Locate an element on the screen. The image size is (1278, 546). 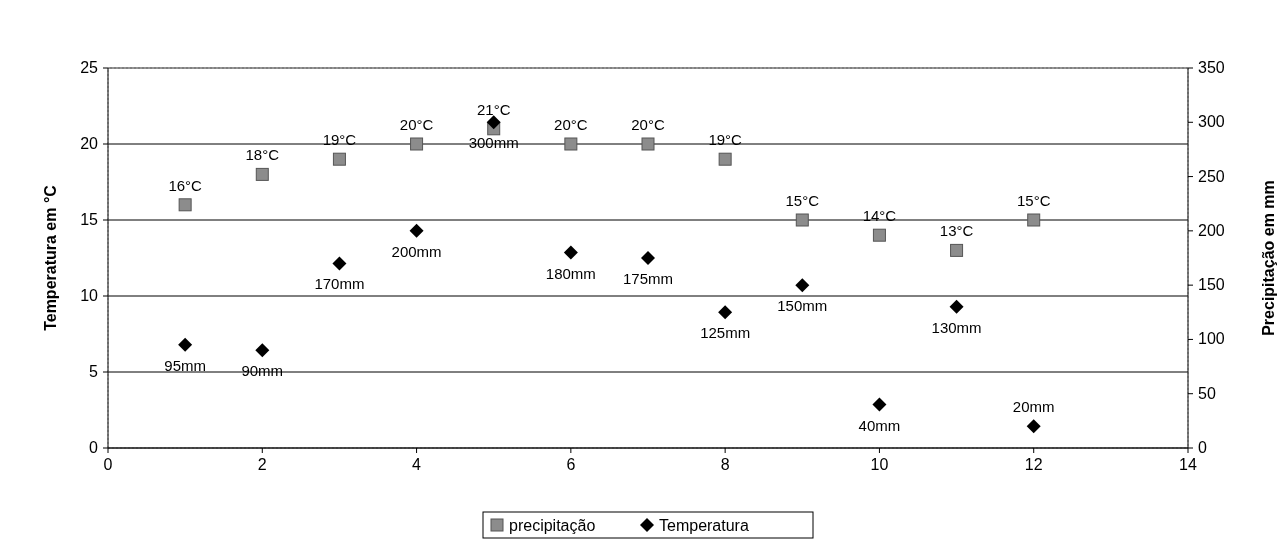
x-tick-label: 10 is located at coordinates (879, 464).